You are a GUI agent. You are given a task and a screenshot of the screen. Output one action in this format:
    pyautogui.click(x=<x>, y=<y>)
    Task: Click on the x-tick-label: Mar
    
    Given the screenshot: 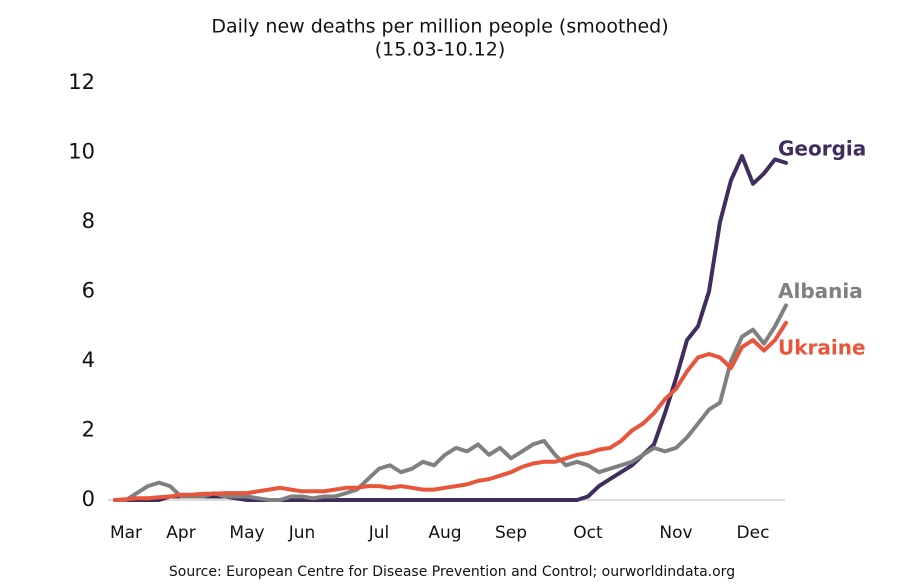 What is the action you would take?
    pyautogui.click(x=126, y=533)
    